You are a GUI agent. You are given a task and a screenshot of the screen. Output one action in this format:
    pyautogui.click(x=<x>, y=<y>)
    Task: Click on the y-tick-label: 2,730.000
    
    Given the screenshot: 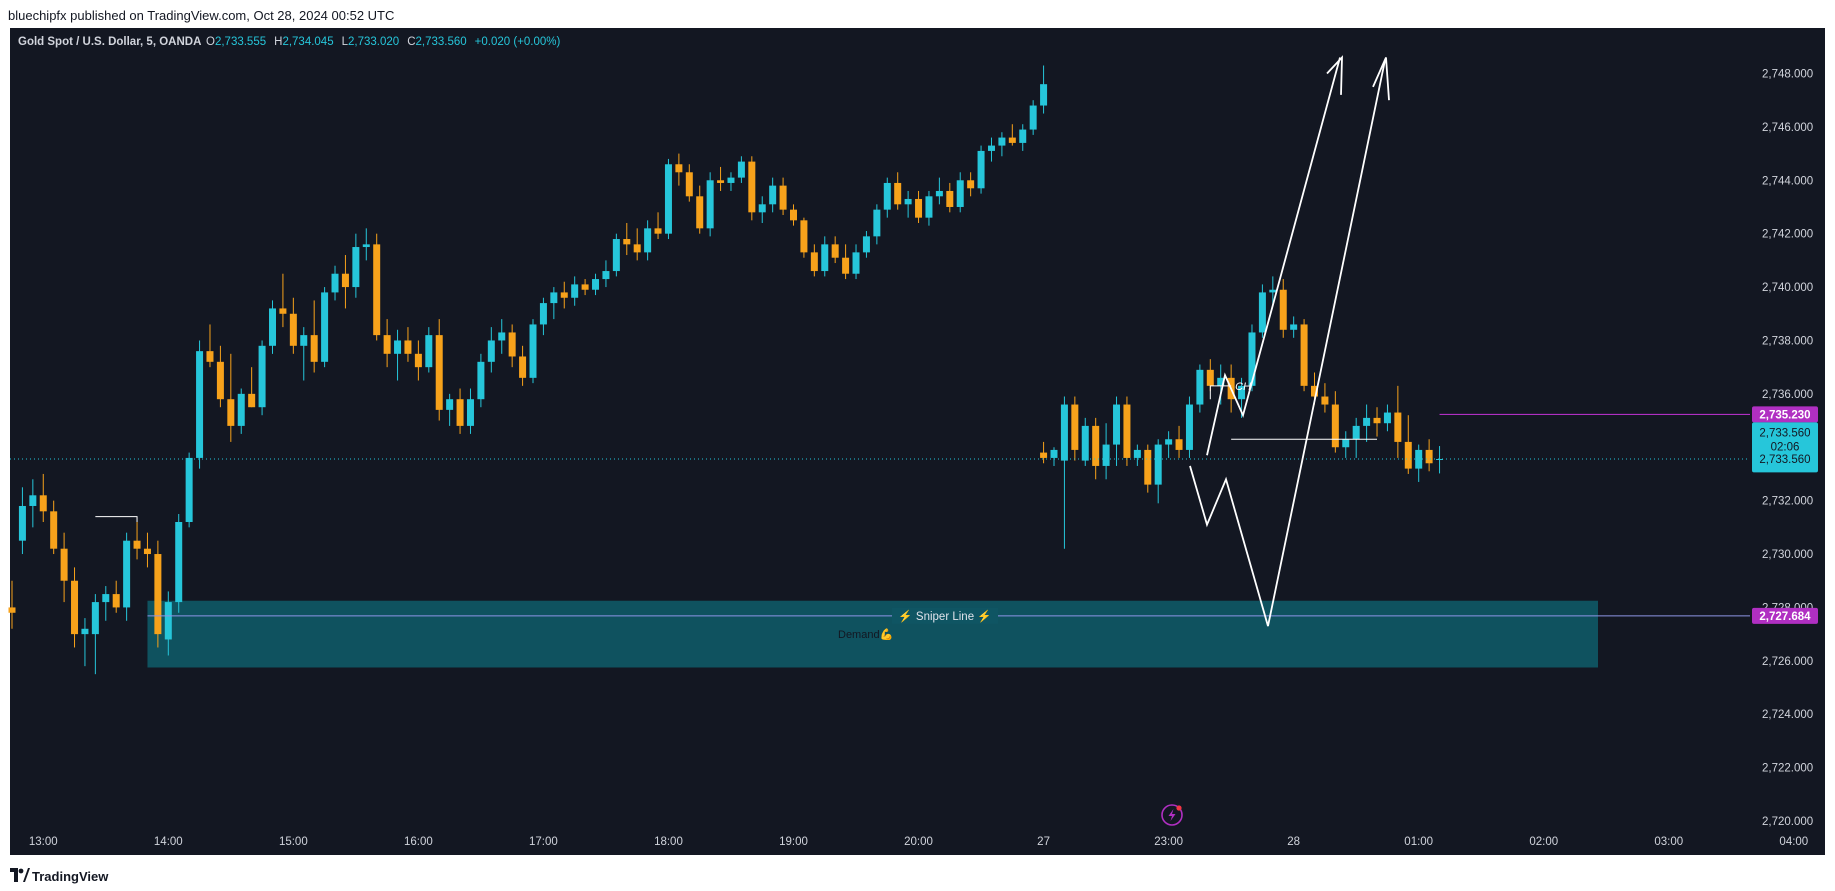 What is the action you would take?
    pyautogui.click(x=1787, y=555)
    